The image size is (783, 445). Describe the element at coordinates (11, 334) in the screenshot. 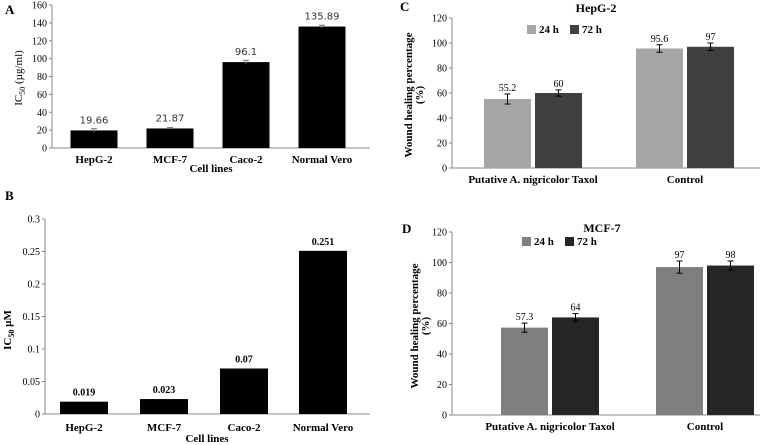

I see `y-axis-title-b-sub: 50` at that location.